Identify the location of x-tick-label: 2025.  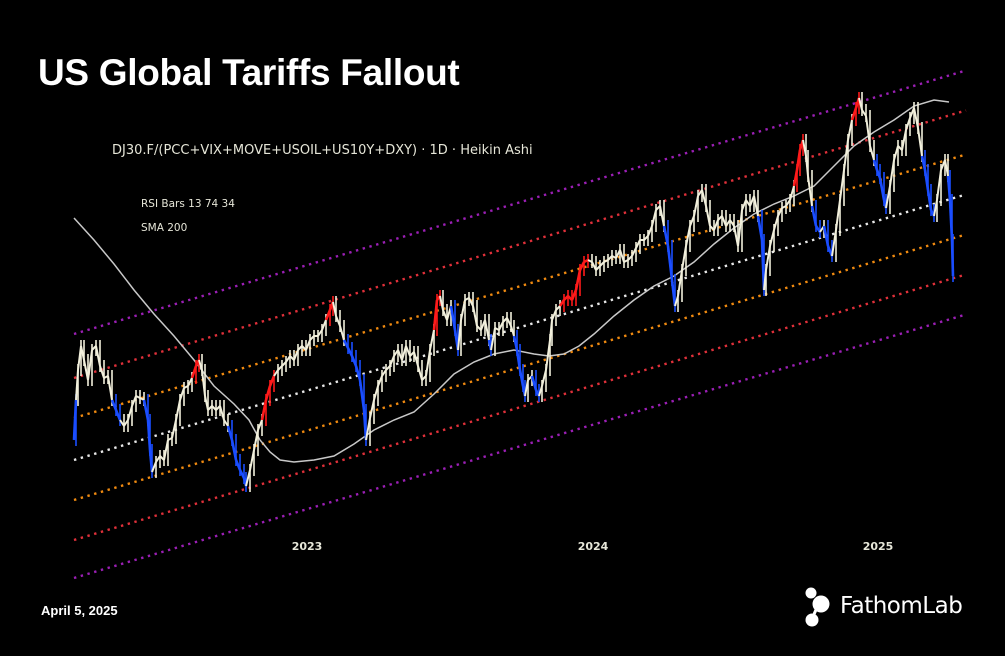
(878, 546).